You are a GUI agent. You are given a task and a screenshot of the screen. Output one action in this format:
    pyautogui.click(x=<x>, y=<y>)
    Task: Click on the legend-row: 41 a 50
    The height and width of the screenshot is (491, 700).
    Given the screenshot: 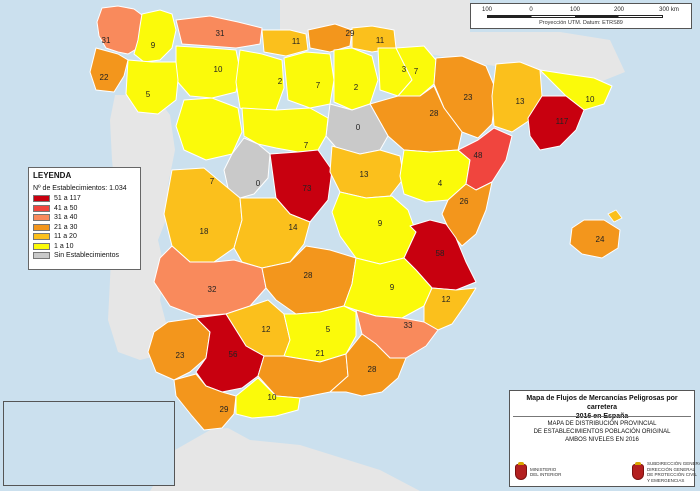 What is the action you would take?
    pyautogui.click(x=84, y=209)
    